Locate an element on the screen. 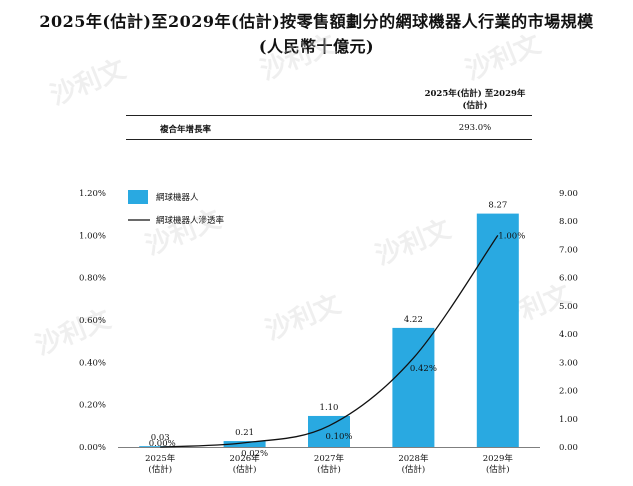 The image size is (633, 486). right-axis-tick-label: 1.00 is located at coordinates (568, 420).